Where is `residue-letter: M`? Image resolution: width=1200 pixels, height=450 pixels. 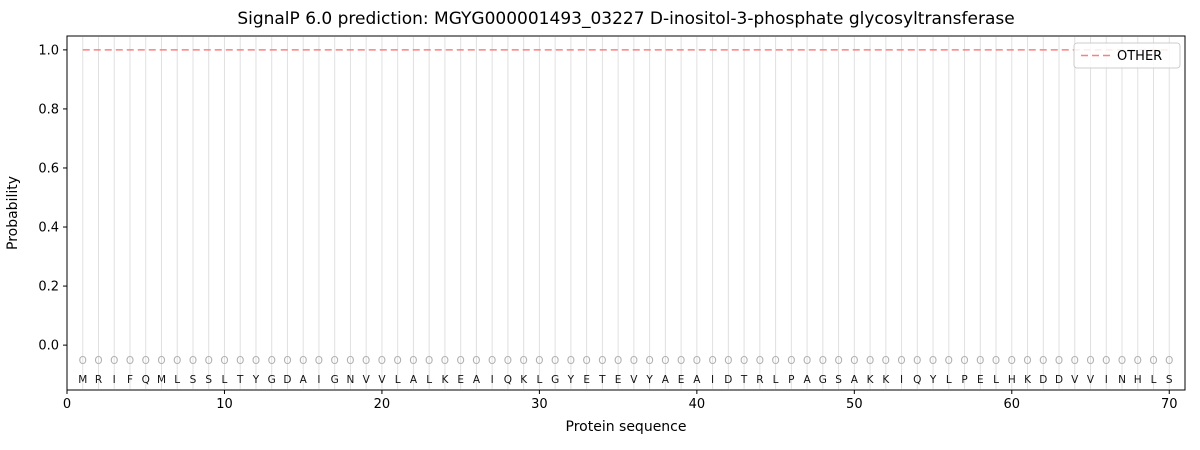
residue-letter: M is located at coordinates (82, 380).